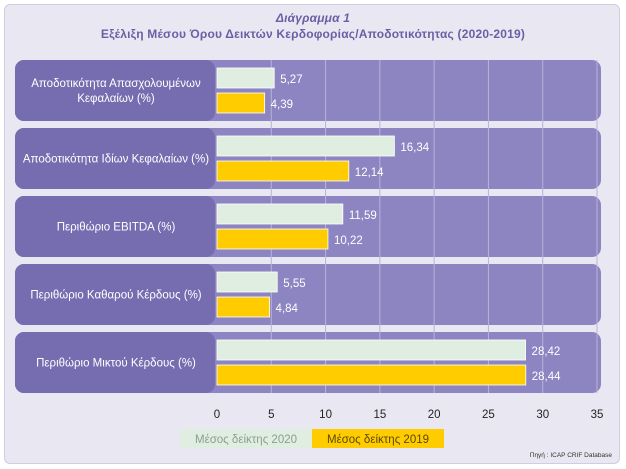  What do you see at coordinates (369, 173) in the screenshot?
I see `value-label: 12,14` at bounding box center [369, 173].